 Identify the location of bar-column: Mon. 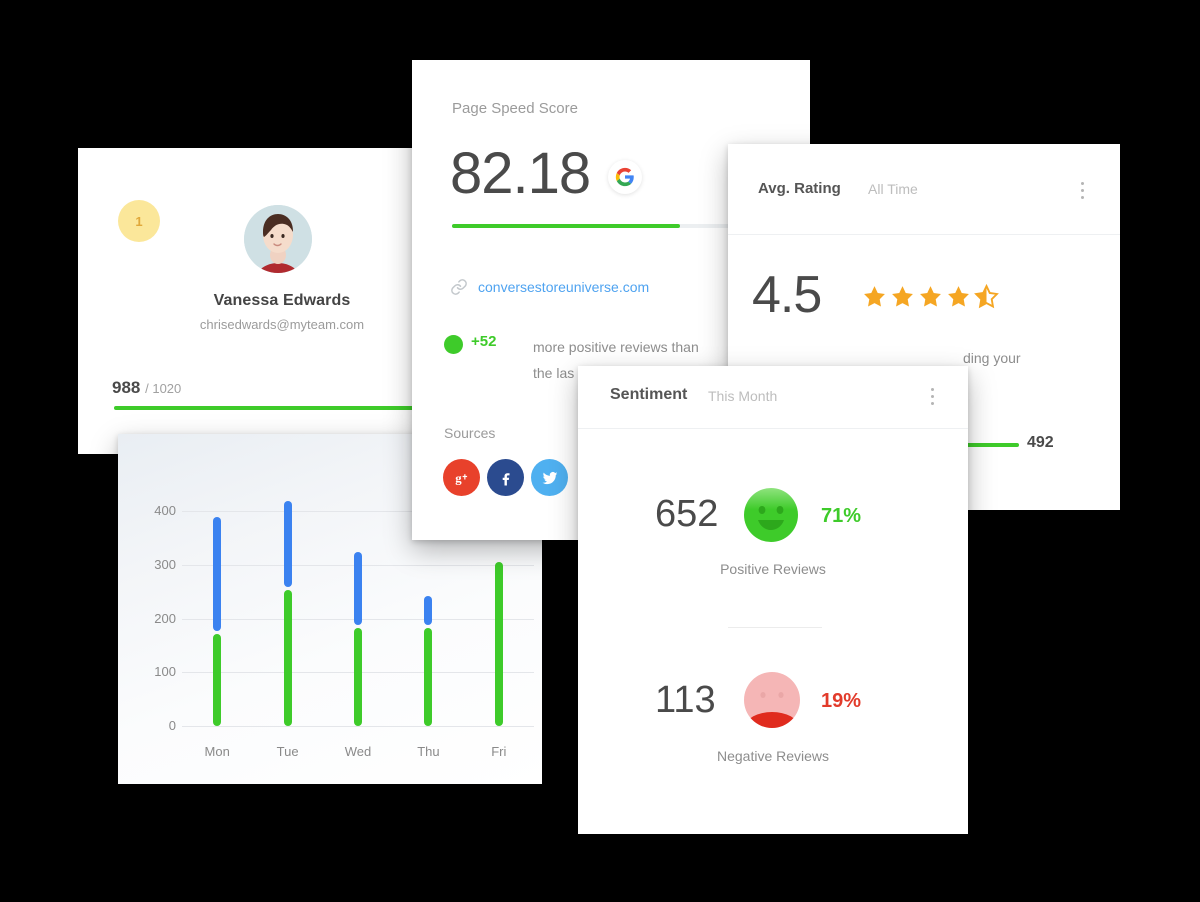
(217, 609).